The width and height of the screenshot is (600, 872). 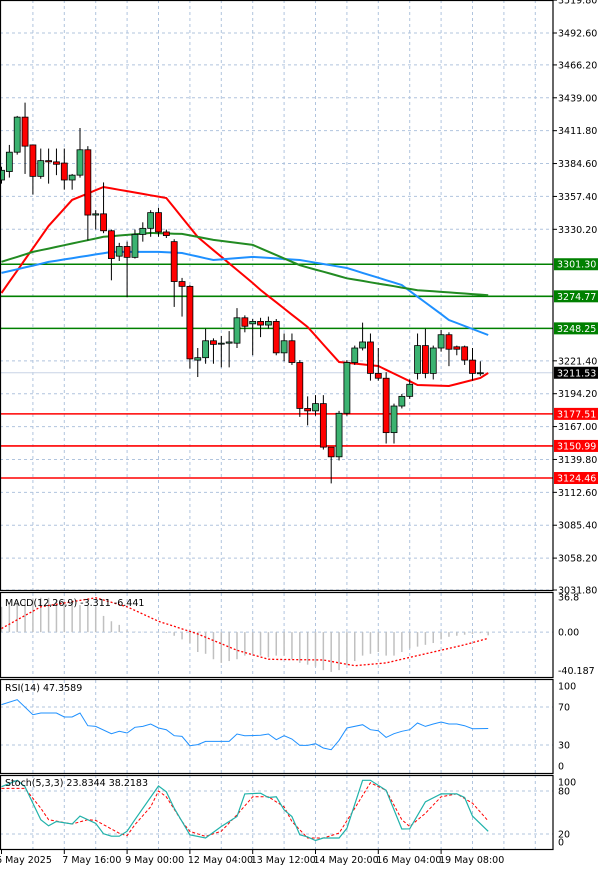 What do you see at coordinates (91, 860) in the screenshot?
I see `time-label: 7 May 16:00` at bounding box center [91, 860].